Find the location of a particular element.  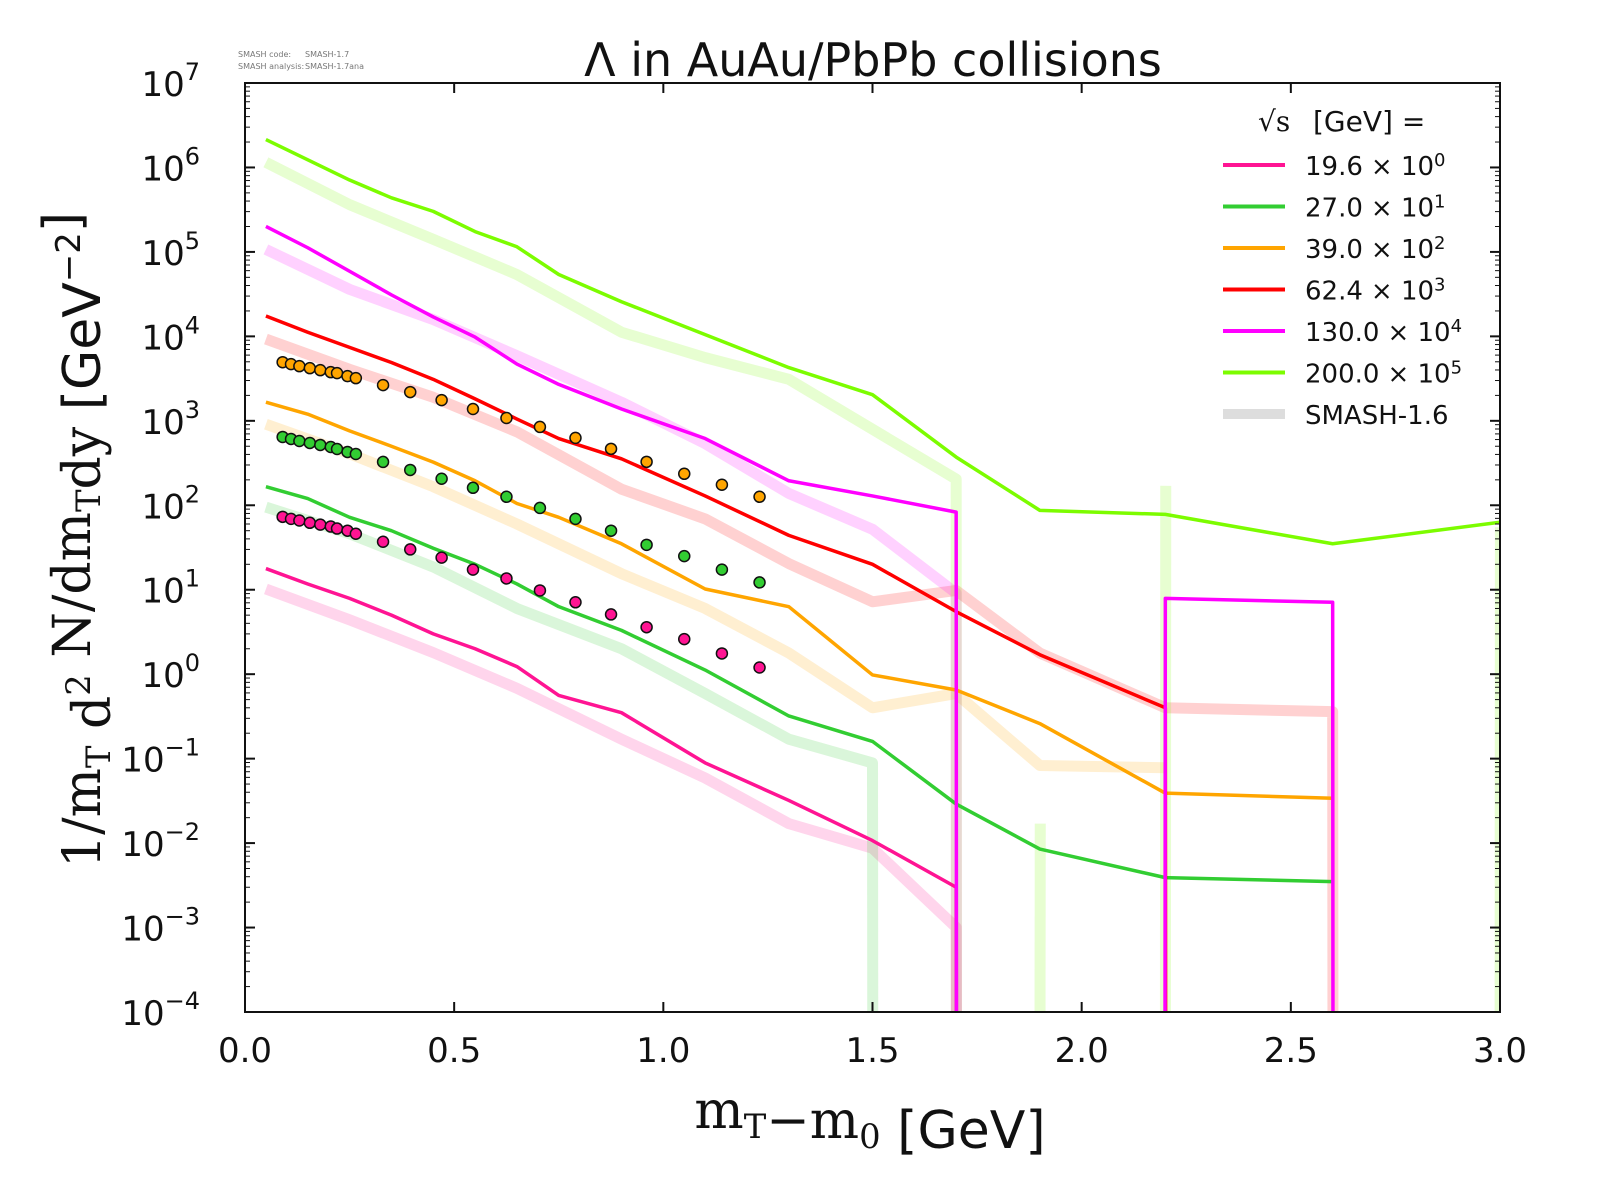

y-tick-label: 10⁻⁴ is located at coordinates (160, 1010).